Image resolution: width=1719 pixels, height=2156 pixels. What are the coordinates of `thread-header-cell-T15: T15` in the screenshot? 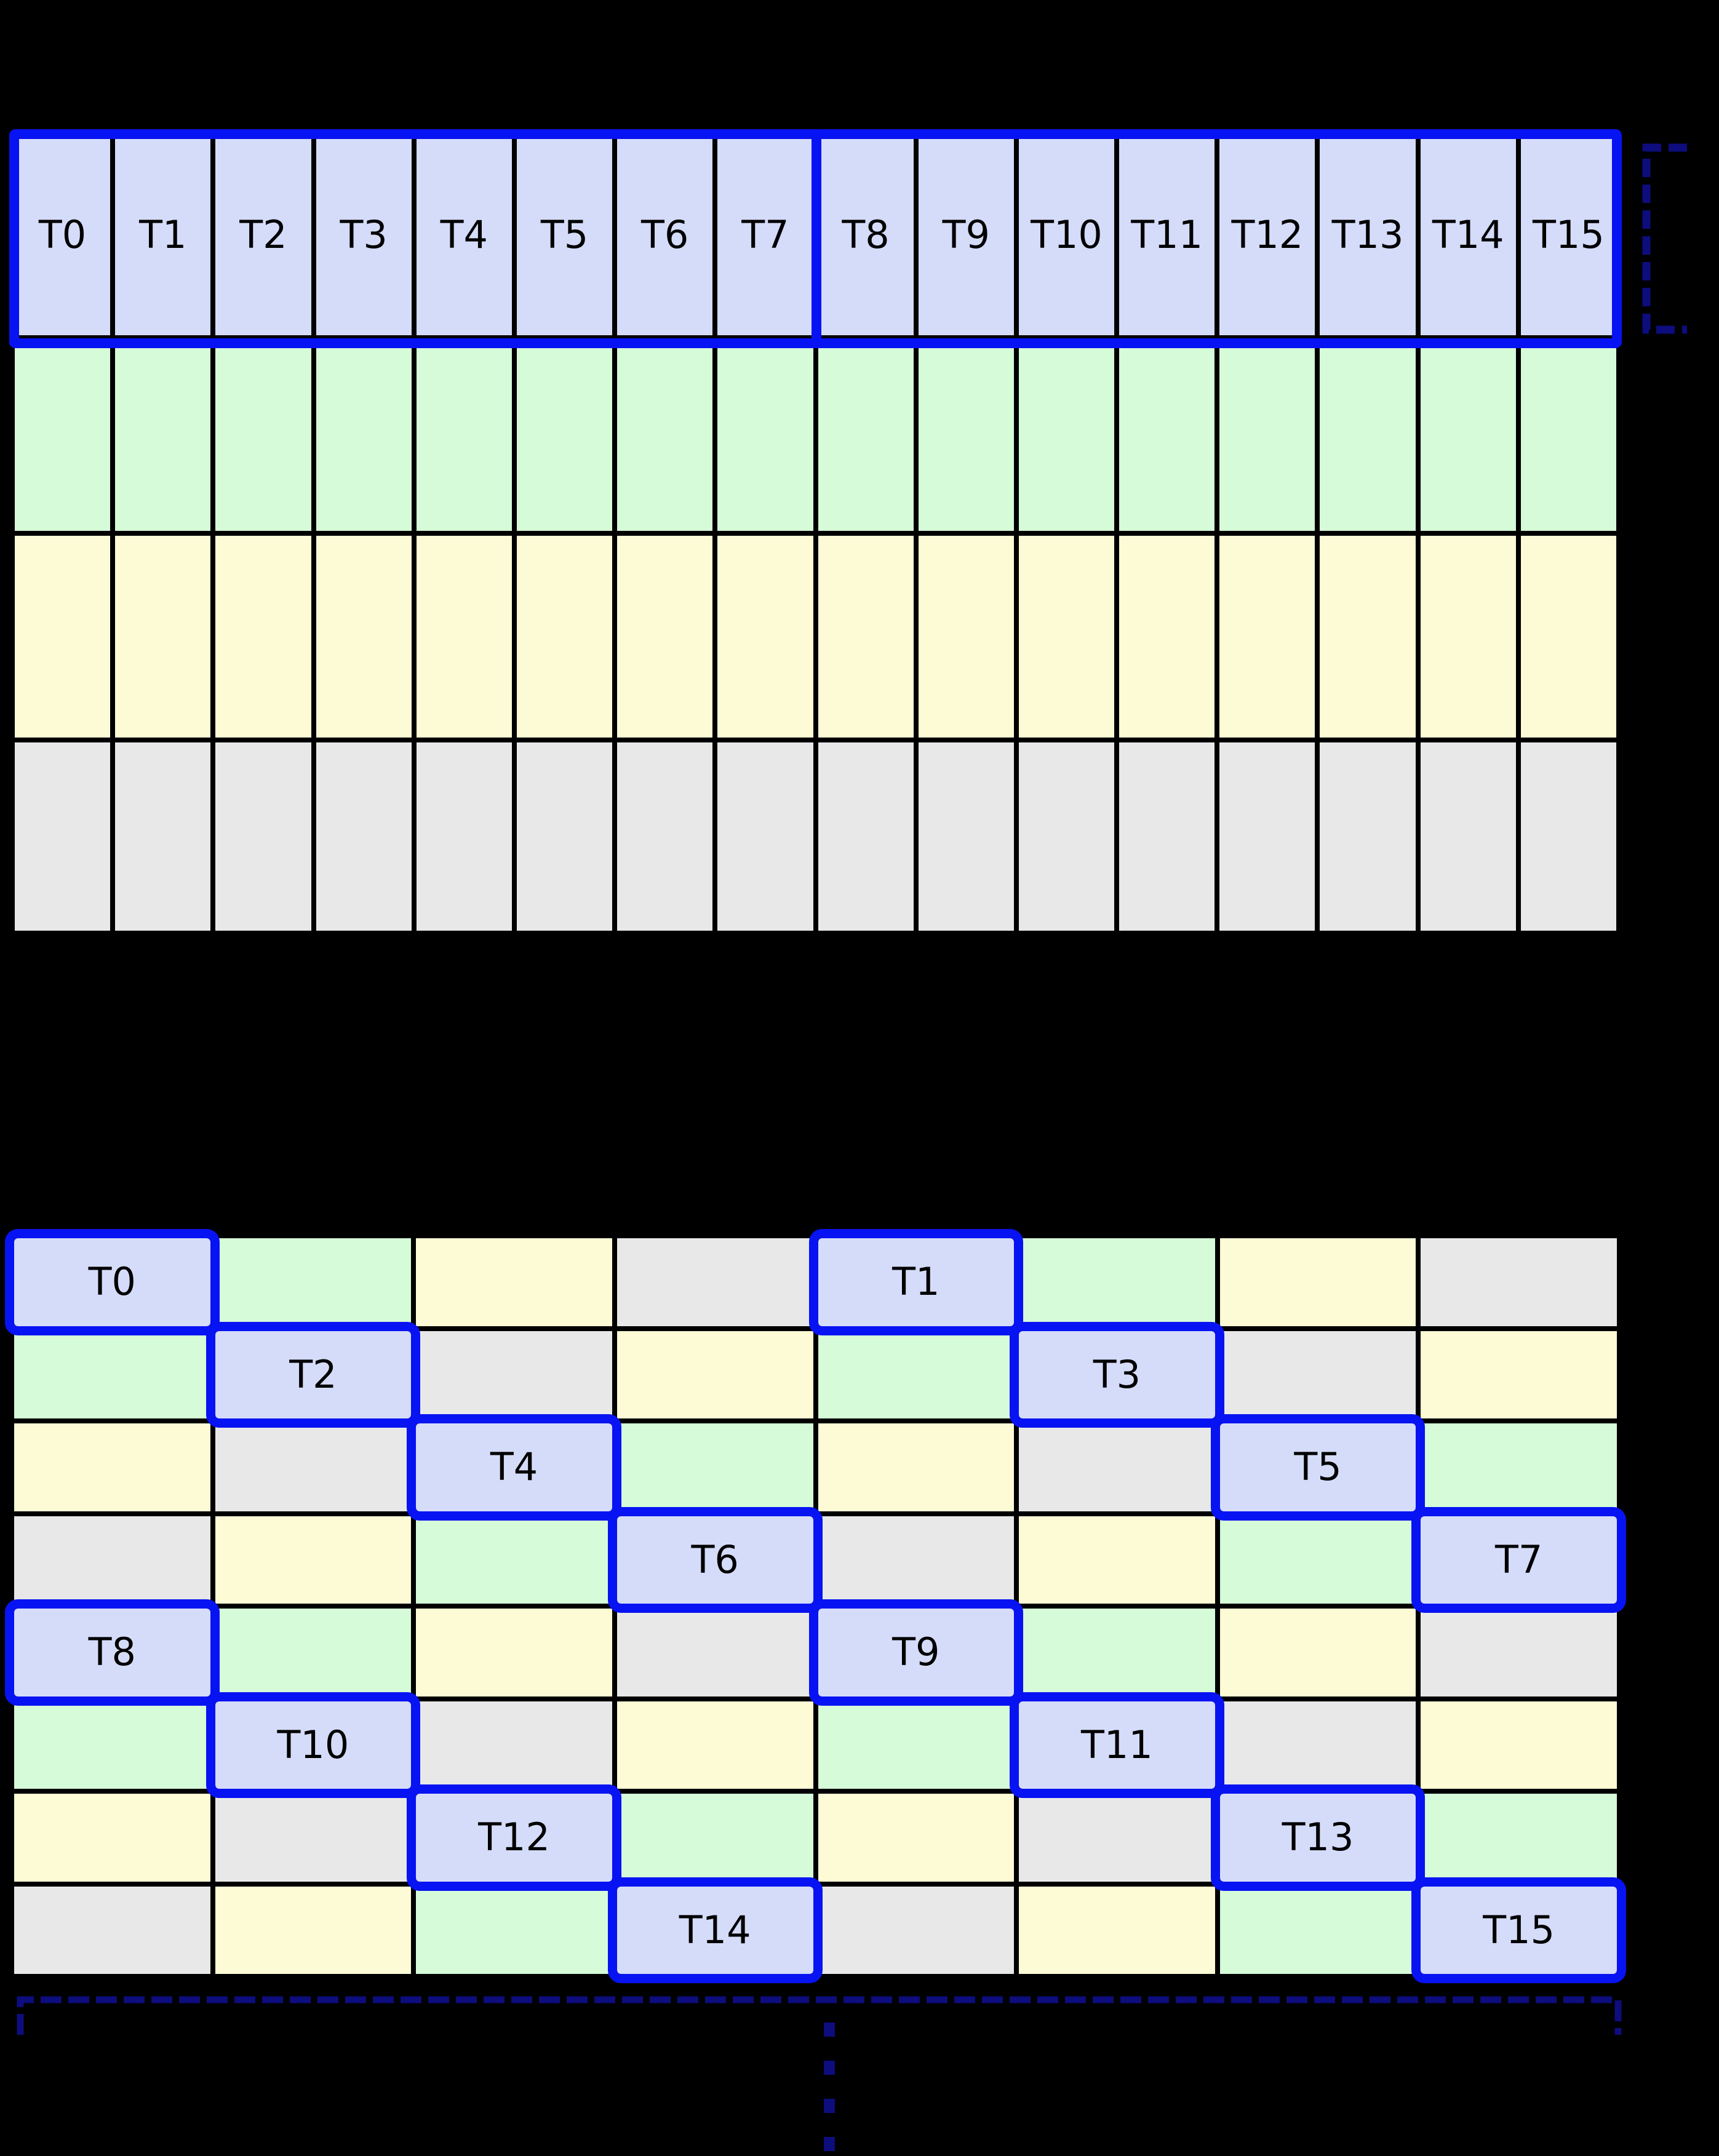 It's located at (1568, 235).